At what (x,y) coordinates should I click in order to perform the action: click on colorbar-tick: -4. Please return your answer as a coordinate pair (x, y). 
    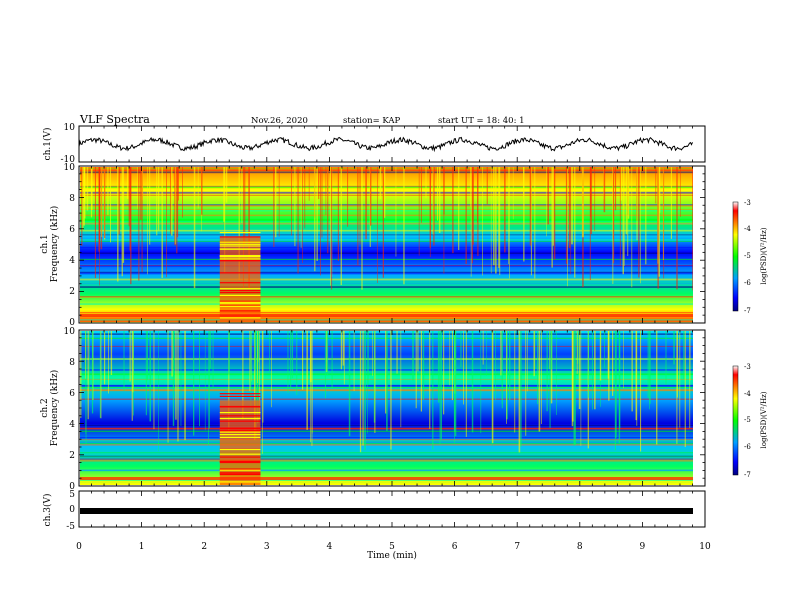
    Looking at the image, I should click on (747, 394).